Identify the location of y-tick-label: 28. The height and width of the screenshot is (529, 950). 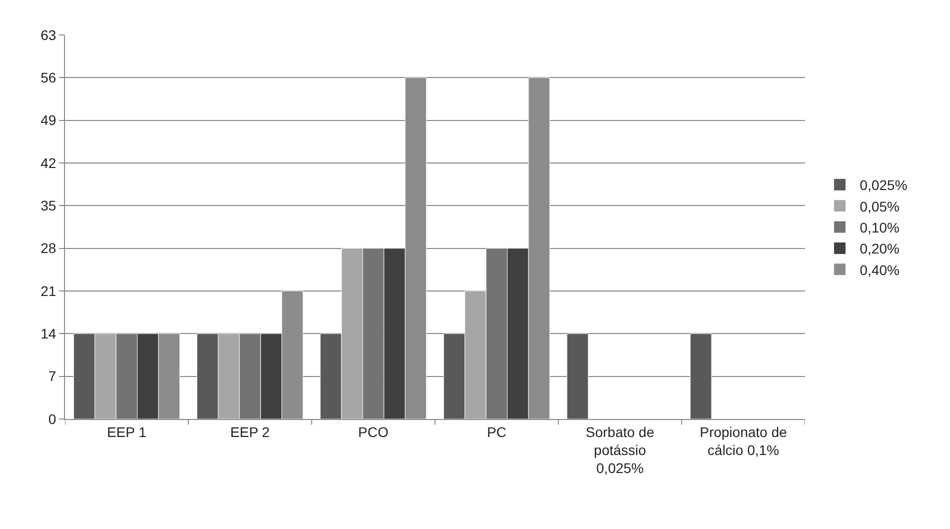
(48, 248).